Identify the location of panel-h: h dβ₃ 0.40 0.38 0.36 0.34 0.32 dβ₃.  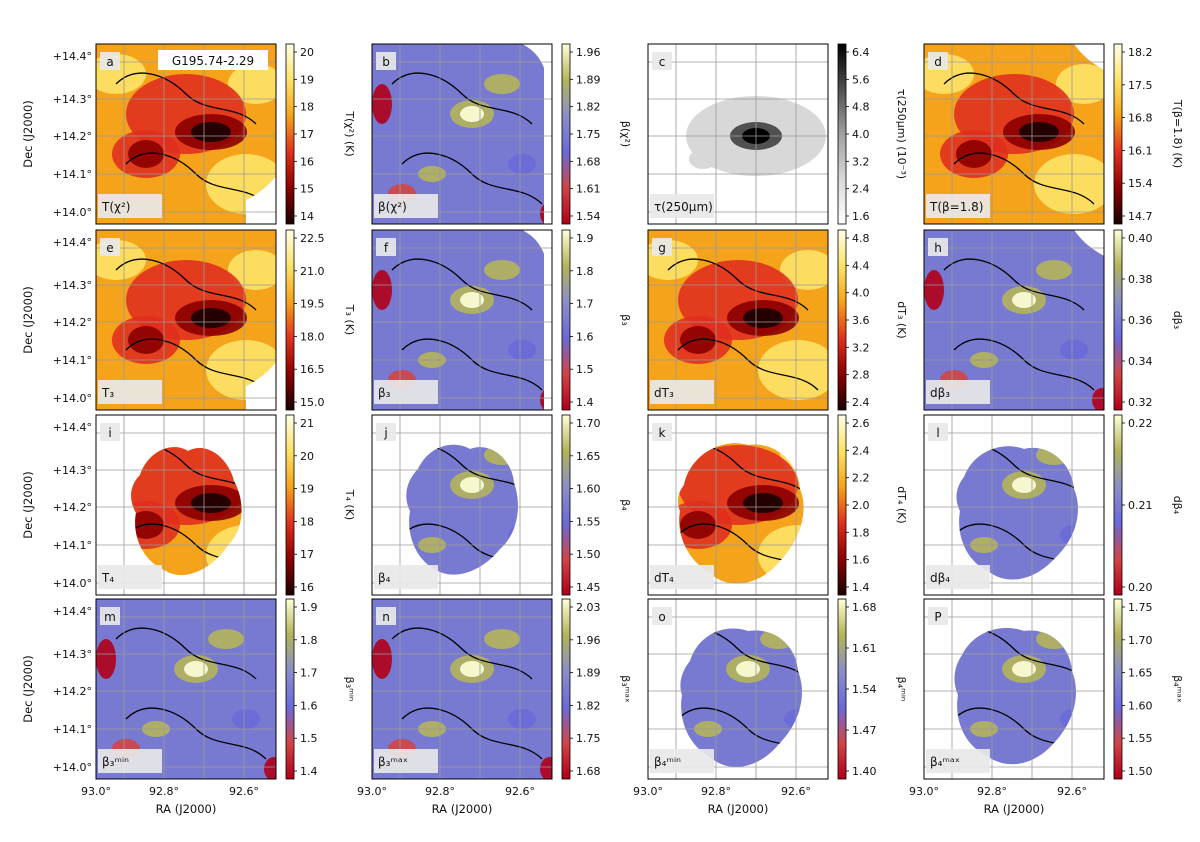
(1053, 320).